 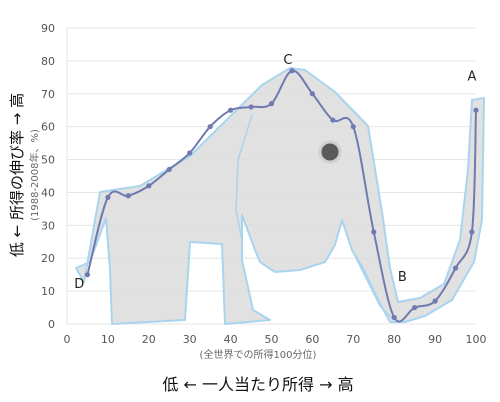 I want to click on y-tick-label: 40, so click(x=48, y=192).